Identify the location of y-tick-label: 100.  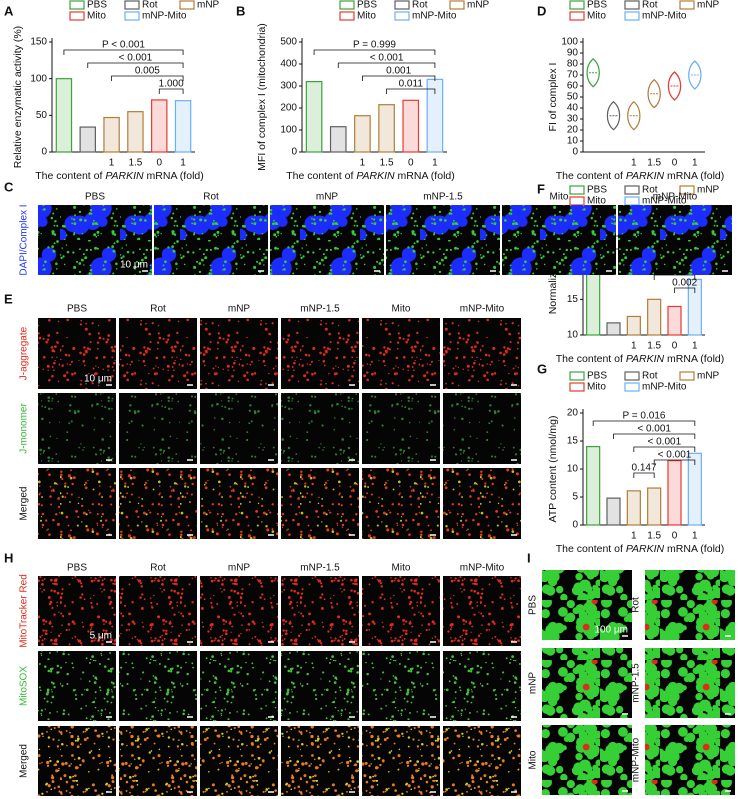
(38, 78).